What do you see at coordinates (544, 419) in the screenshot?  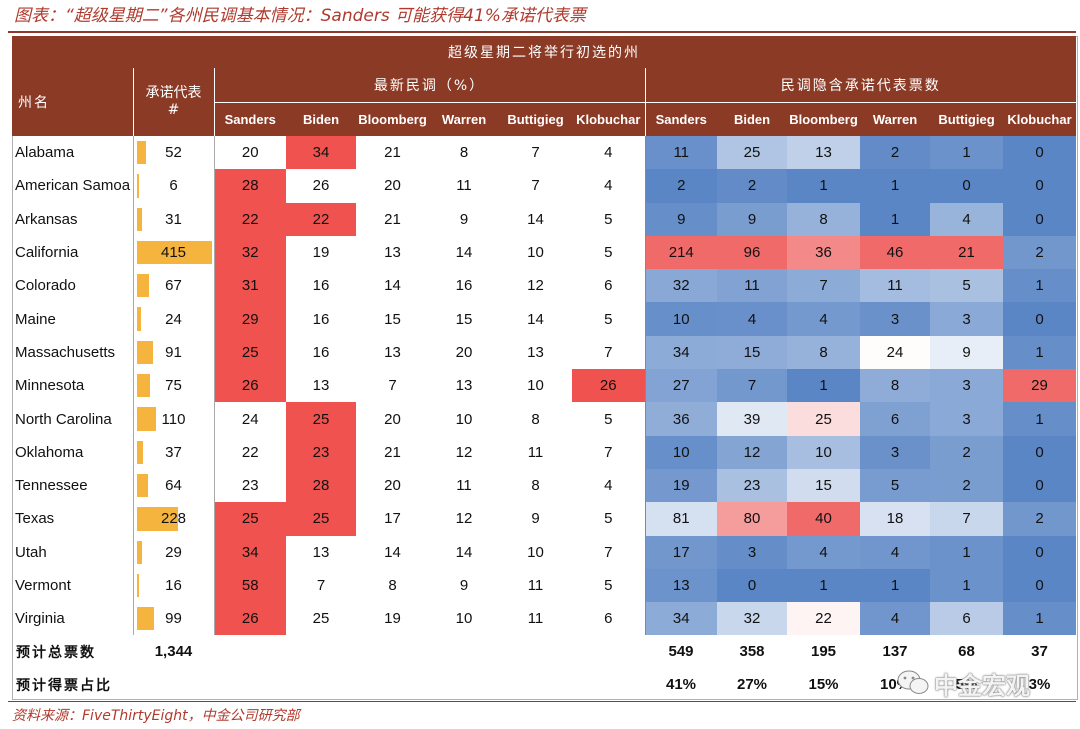 I see `table-row: North Carolina 110 24 25 20 10 8 5 36 39 25 6 3 1` at bounding box center [544, 419].